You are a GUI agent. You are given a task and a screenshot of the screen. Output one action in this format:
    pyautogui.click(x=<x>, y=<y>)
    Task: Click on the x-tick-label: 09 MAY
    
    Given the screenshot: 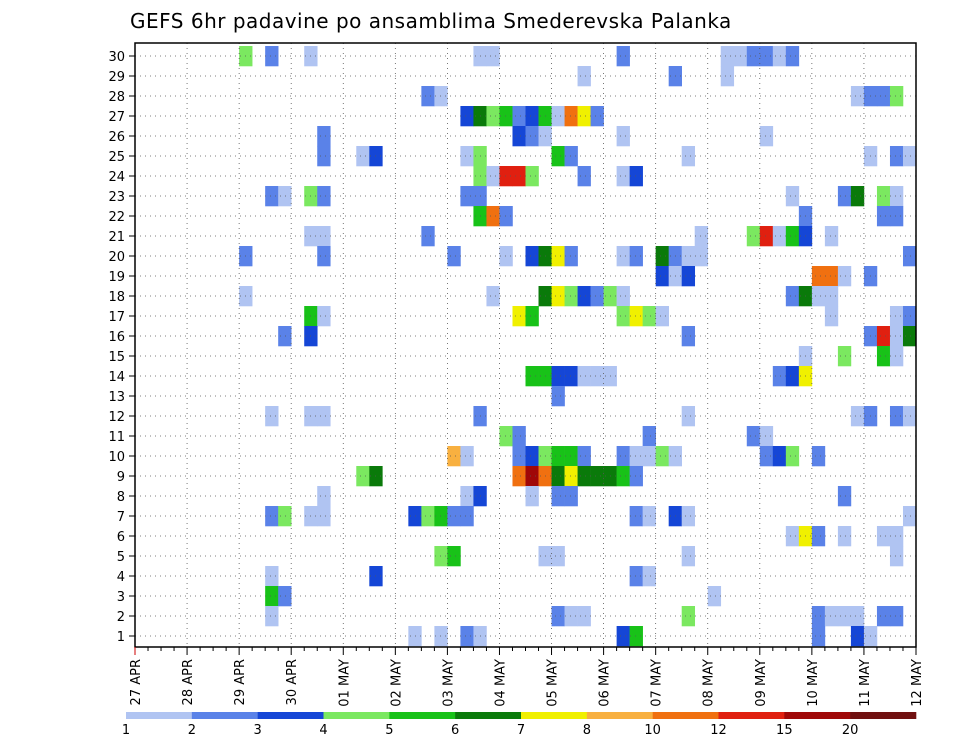 What is the action you would take?
    pyautogui.click(x=761, y=683)
    